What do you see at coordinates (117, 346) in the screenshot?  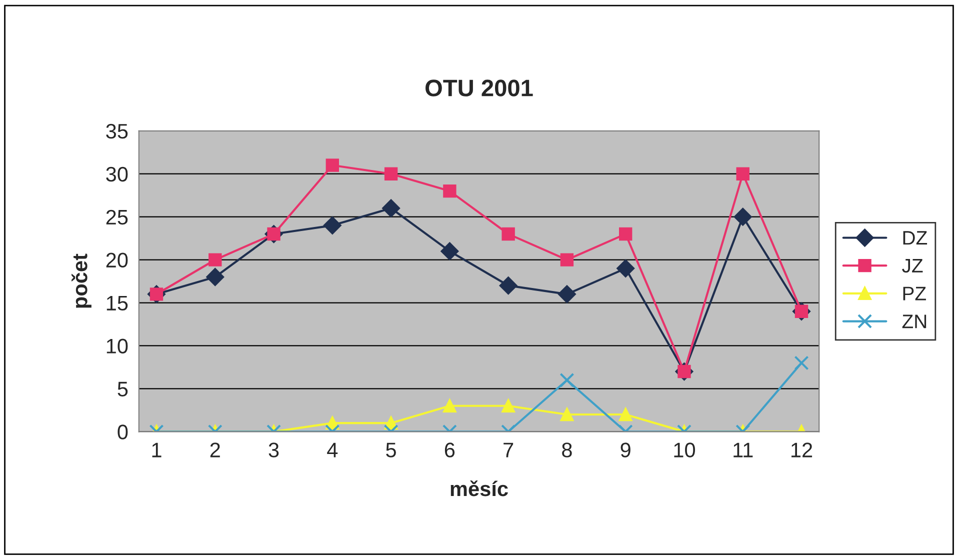 I see `y-tick-label: 10` at bounding box center [117, 346].